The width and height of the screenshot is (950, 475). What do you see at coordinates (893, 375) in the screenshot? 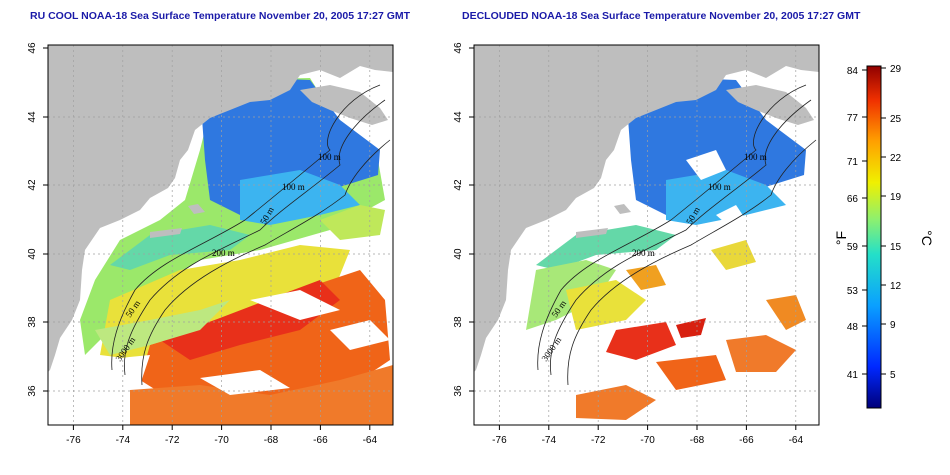
I see `celsius-tick: 5` at bounding box center [893, 375].